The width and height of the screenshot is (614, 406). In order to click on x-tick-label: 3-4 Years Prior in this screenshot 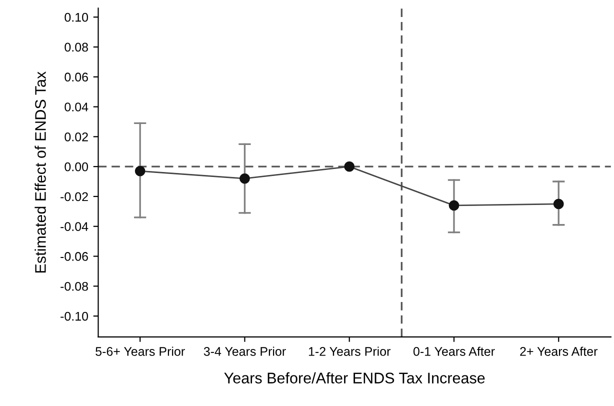, I will do `click(245, 351)`.